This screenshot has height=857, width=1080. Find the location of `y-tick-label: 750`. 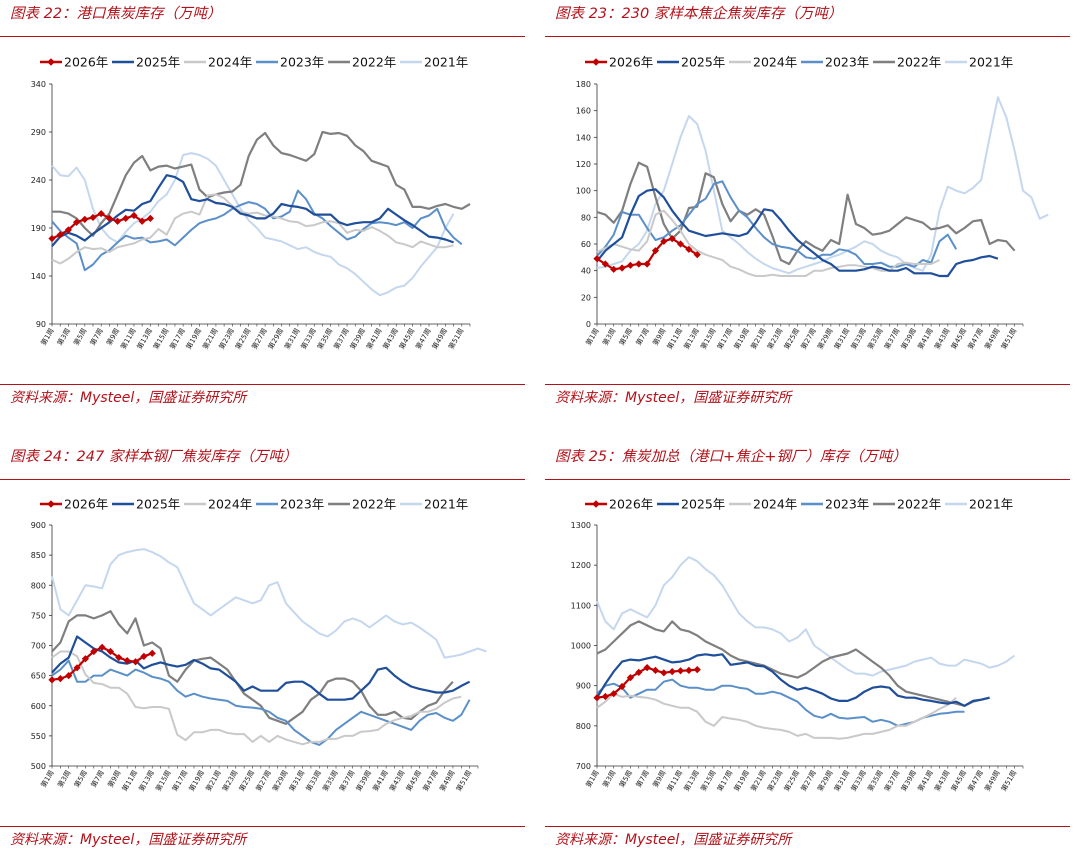

y-tick-label: 750 is located at coordinates (38, 615).